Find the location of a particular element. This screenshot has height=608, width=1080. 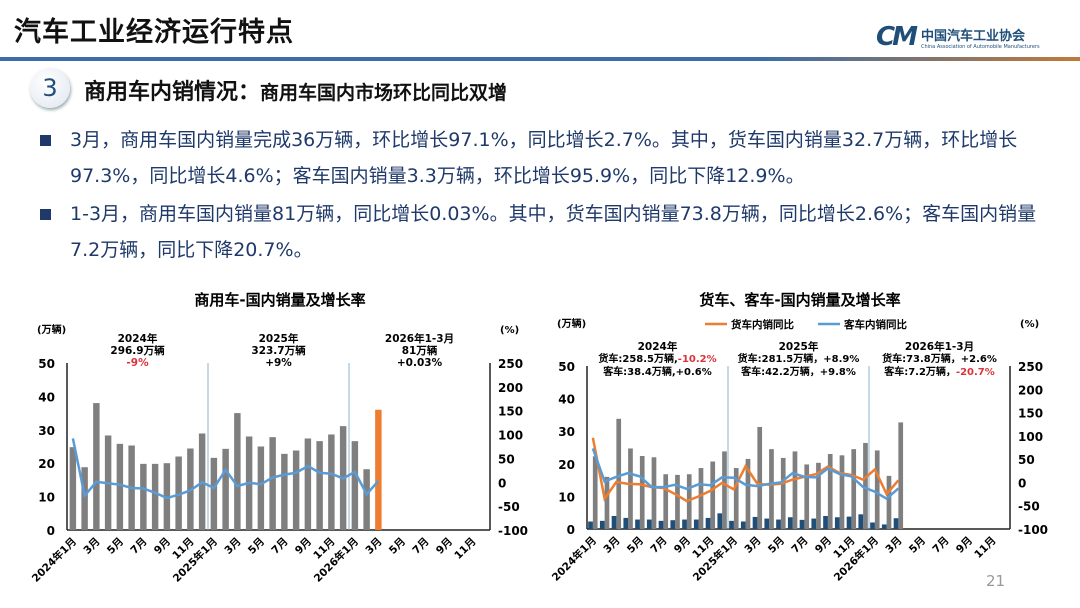

annotation-change: +0.03% is located at coordinates (420, 363).